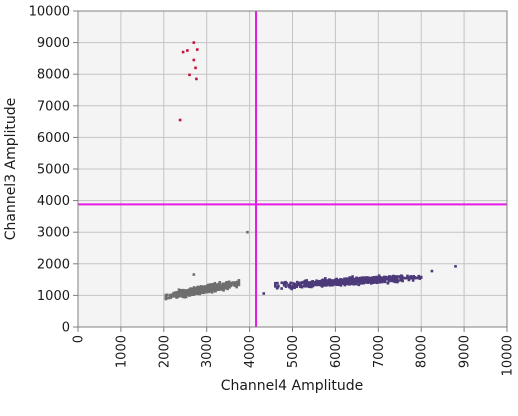 Image resolution: width=518 pixels, height=416 pixels. What do you see at coordinates (53, 233) in the screenshot?
I see `y-tick-label: 3000` at bounding box center [53, 233].